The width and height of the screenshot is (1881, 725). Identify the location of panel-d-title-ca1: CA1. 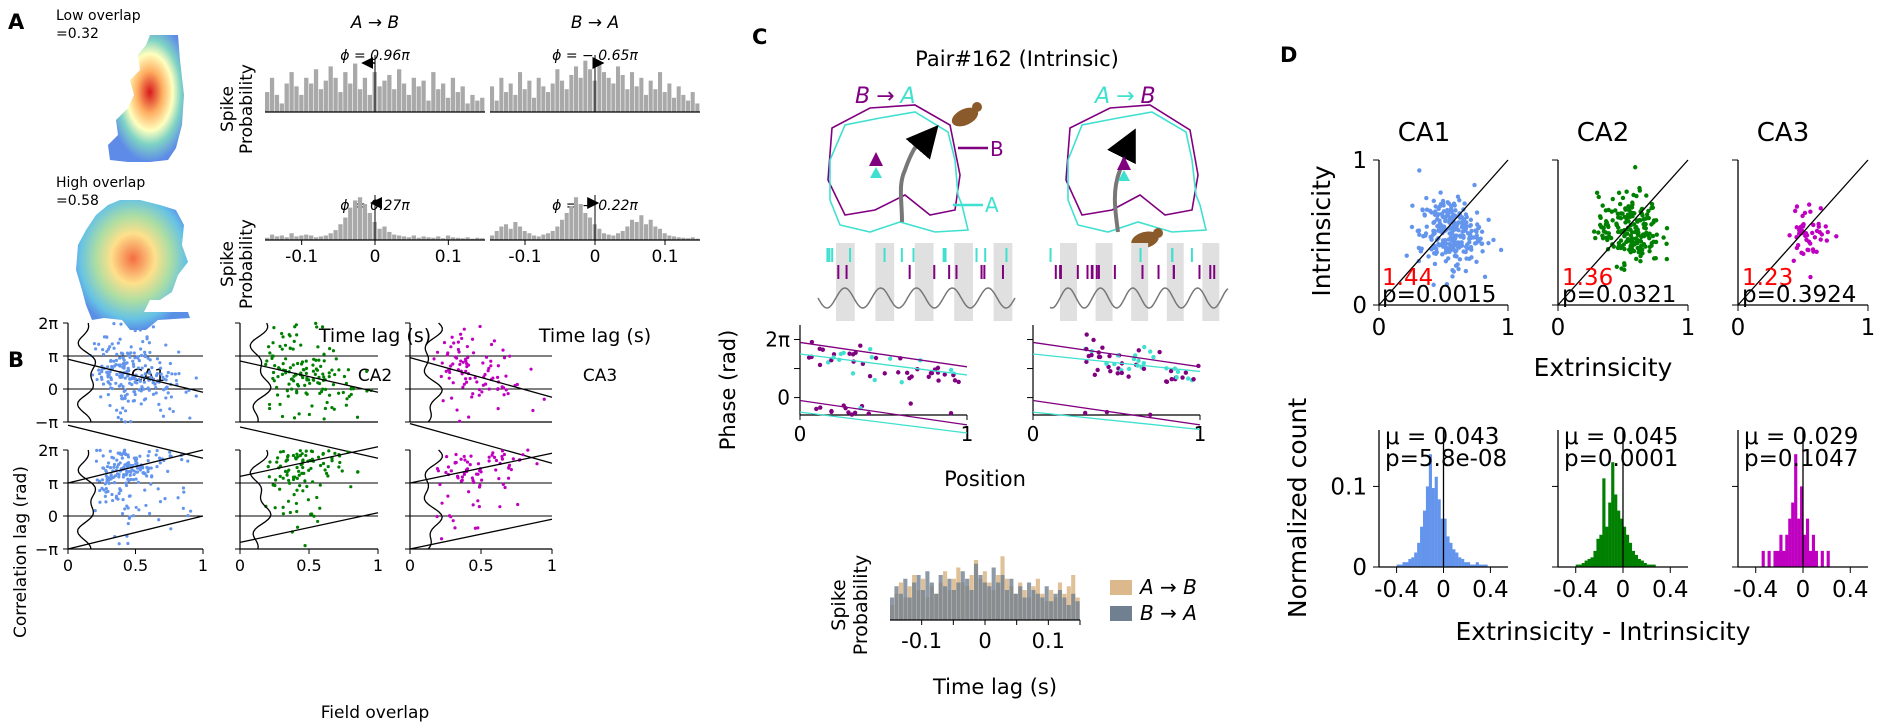
(1424, 133).